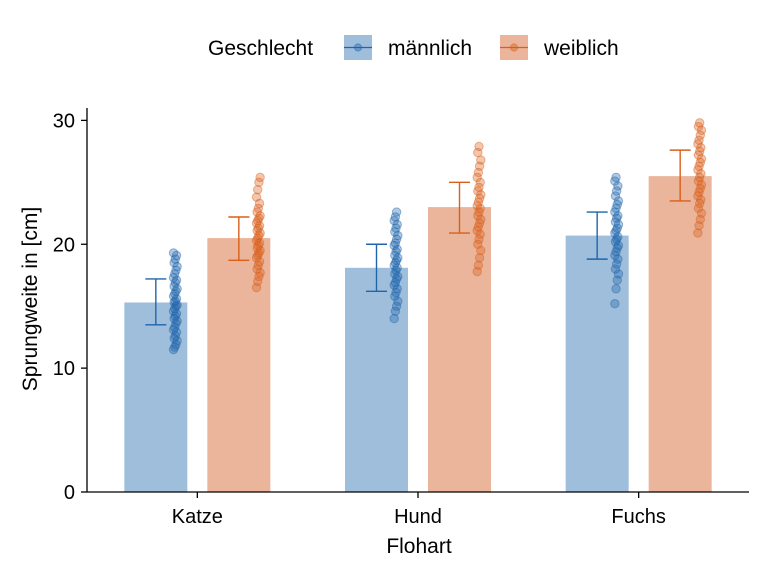 Image resolution: width=768 pixels, height=581 pixels. Describe the element at coordinates (638, 517) in the screenshot. I see `x-tick-label: Fuchs` at that location.